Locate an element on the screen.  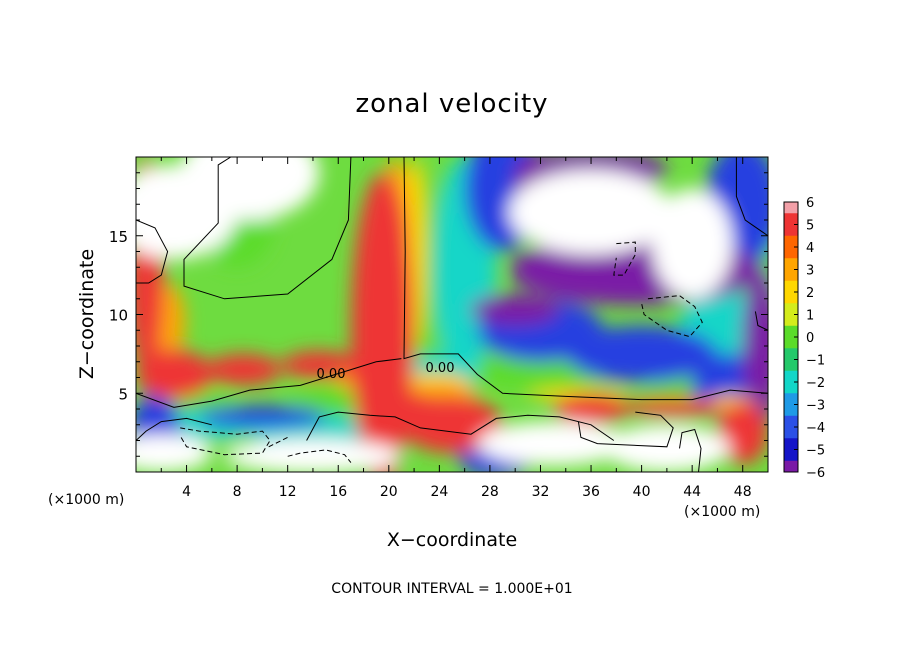
colorbar-label: −2 is located at coordinates (815, 383).